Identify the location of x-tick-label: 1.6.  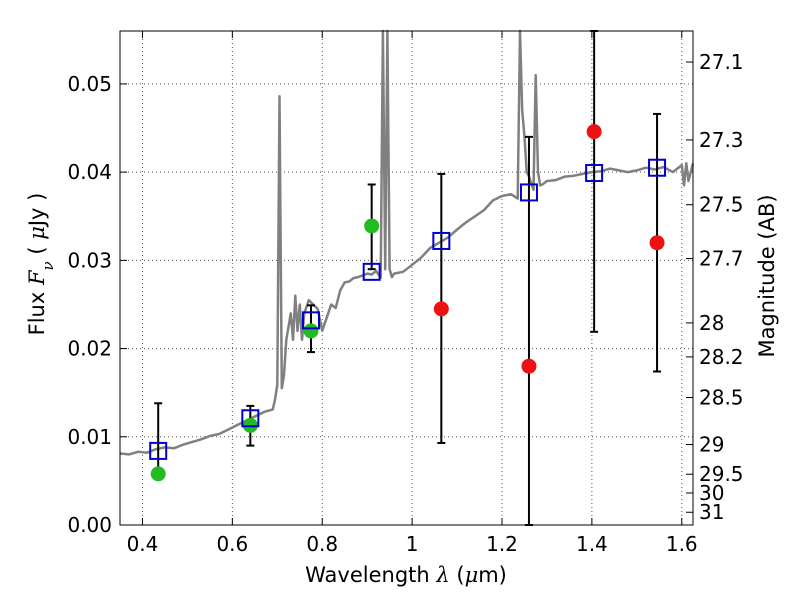
(682, 544).